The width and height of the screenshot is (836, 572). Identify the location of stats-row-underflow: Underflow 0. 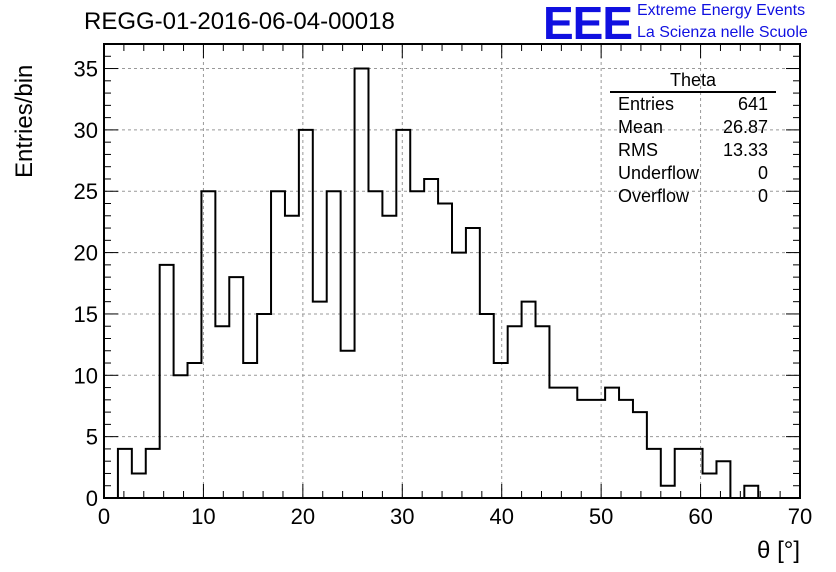
(693, 173).